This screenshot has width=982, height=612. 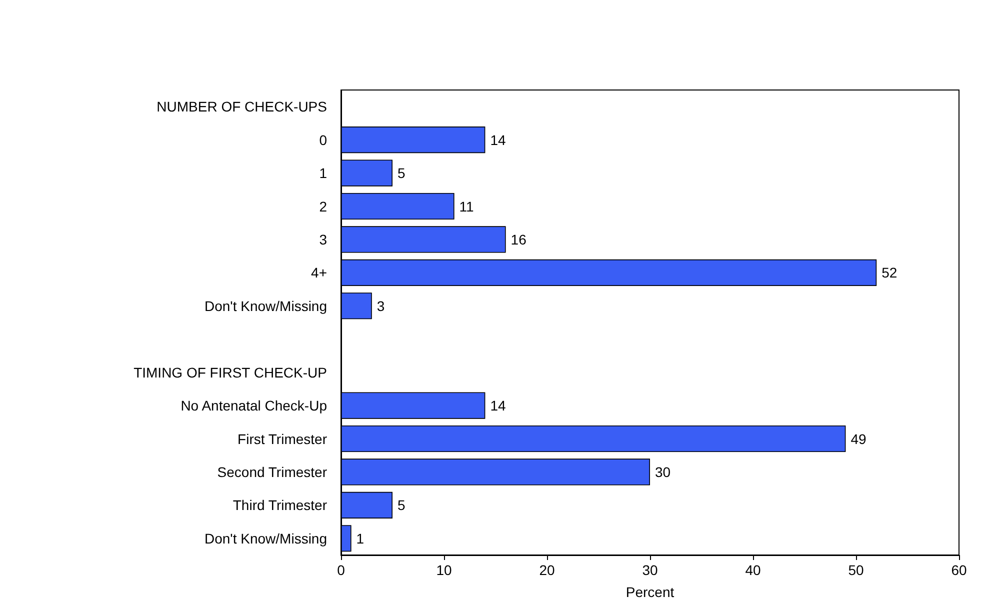 What do you see at coordinates (890, 272) in the screenshot?
I see `data-label: 52` at bounding box center [890, 272].